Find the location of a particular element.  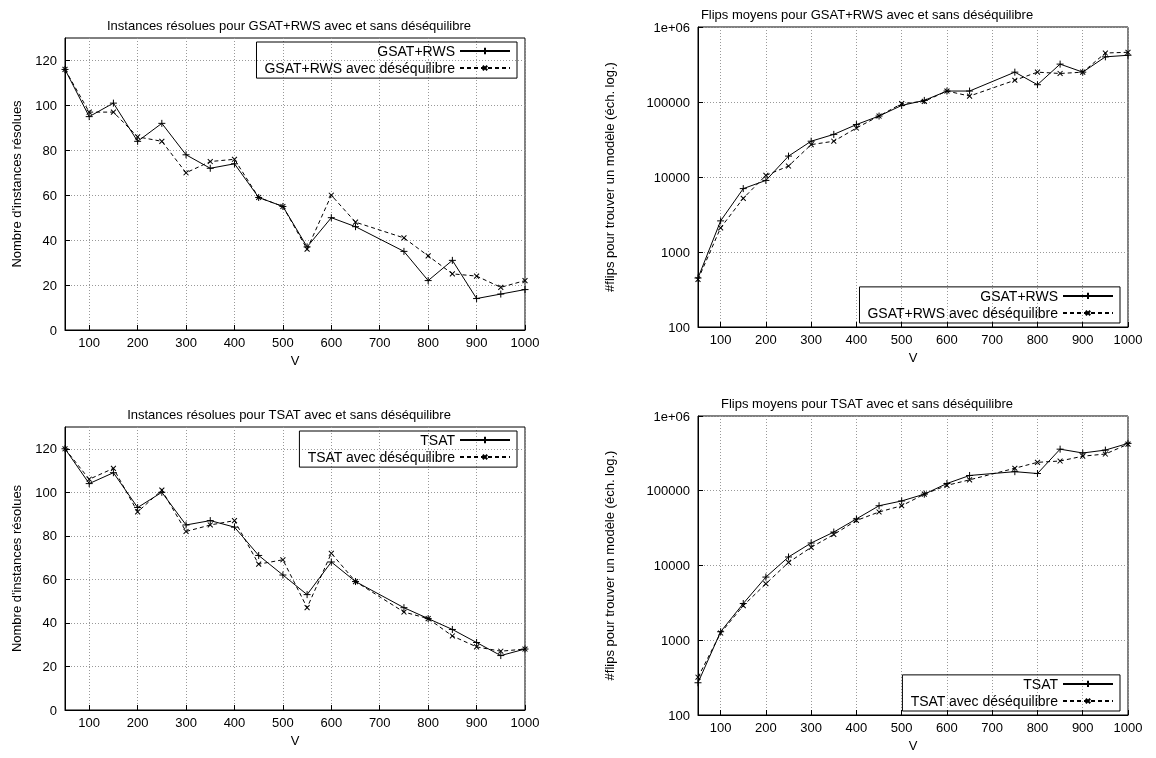

chart-title: Instances résolues pour TSAT avec et sans déséquilibre is located at coordinates (289, 414).